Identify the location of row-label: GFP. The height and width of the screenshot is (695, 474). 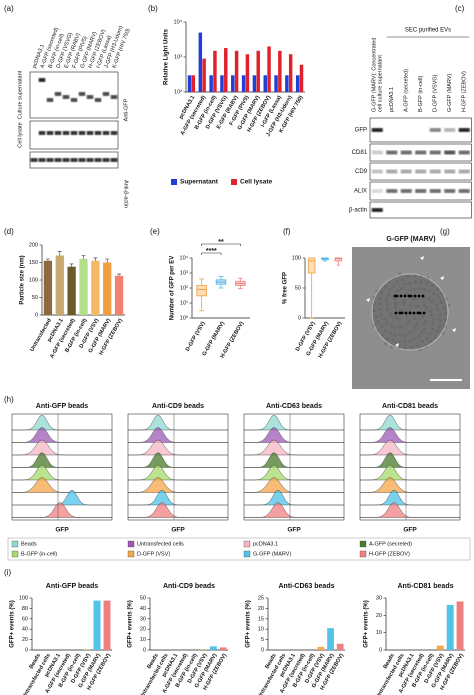
(361, 131).